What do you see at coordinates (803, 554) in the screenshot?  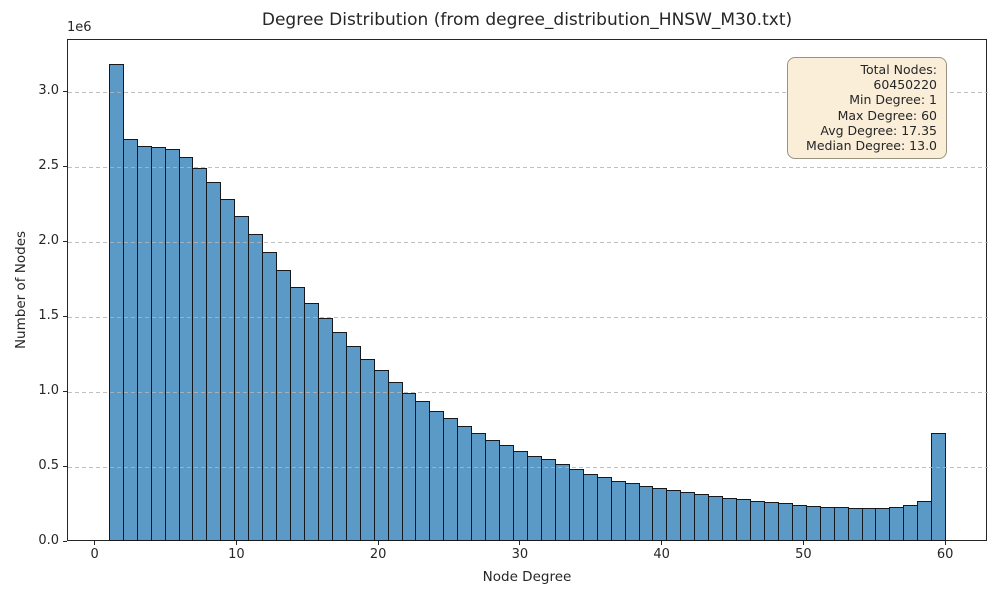 I see `x-tick-label: 50` at bounding box center [803, 554].